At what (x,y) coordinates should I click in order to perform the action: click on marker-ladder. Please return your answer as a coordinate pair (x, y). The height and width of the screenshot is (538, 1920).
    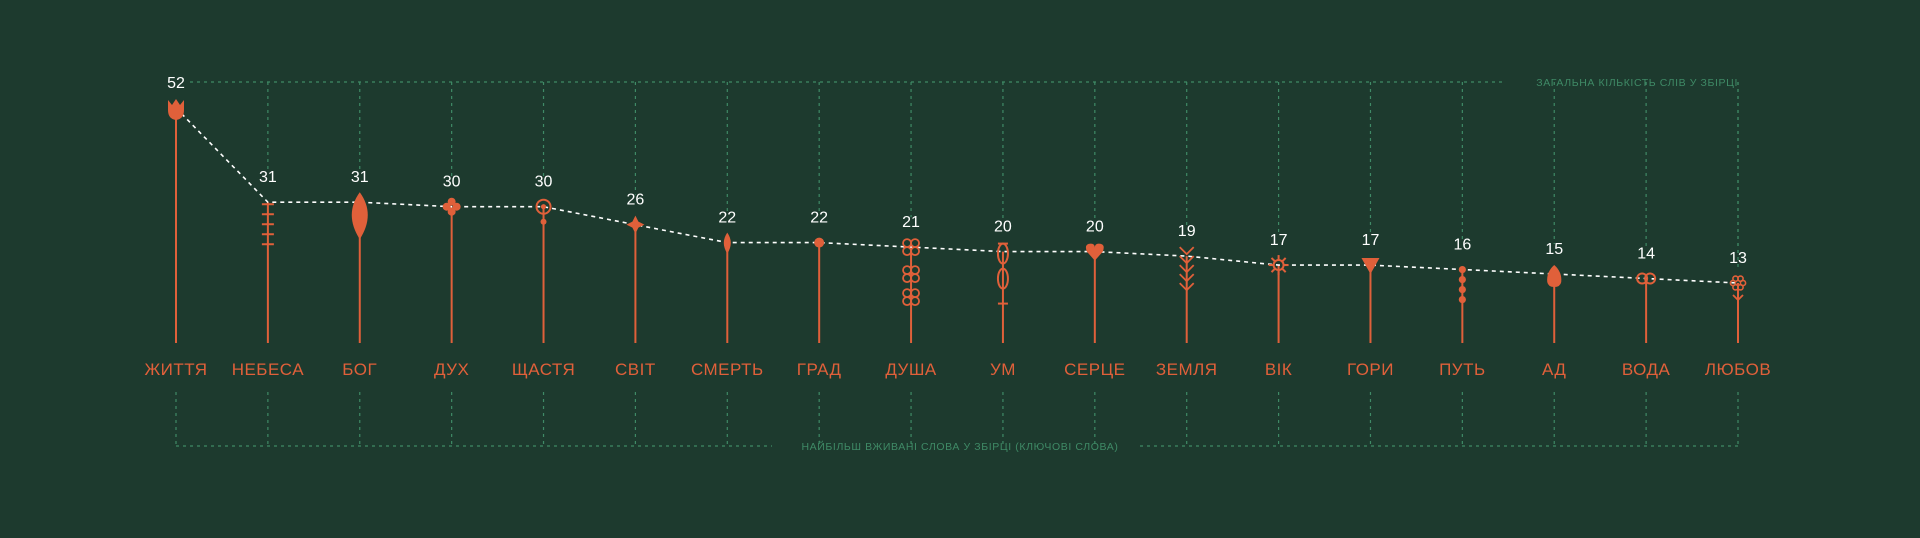
    Looking at the image, I should click on (267, 224).